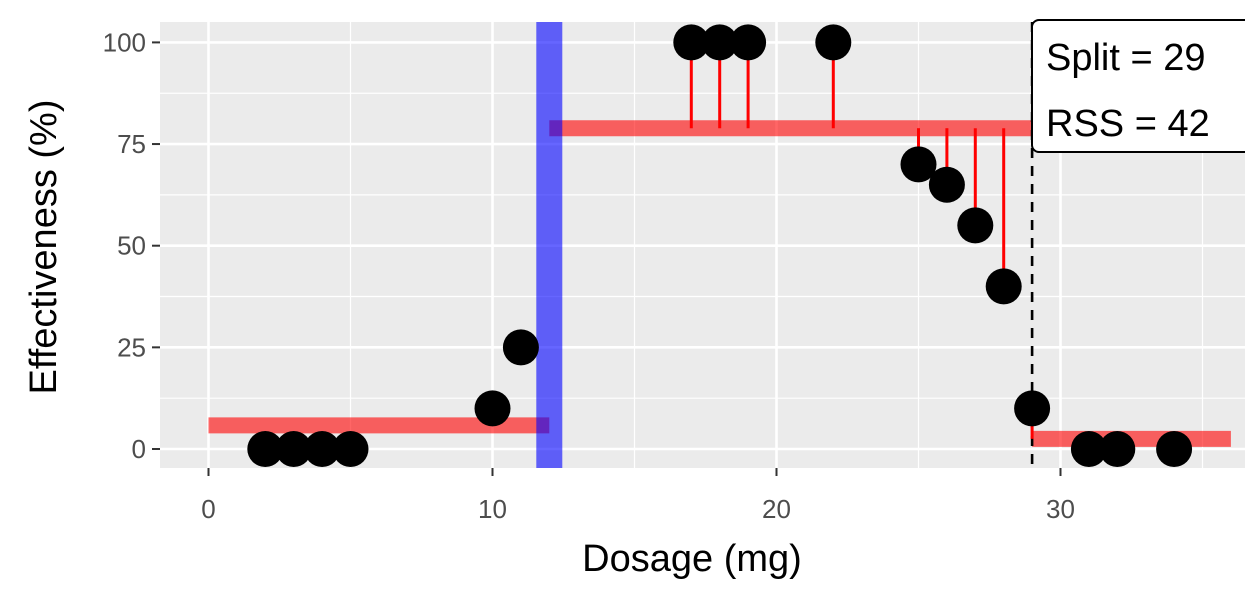  What do you see at coordinates (44, 247) in the screenshot?
I see `y-axis-title: Effectiveness (%)` at bounding box center [44, 247].